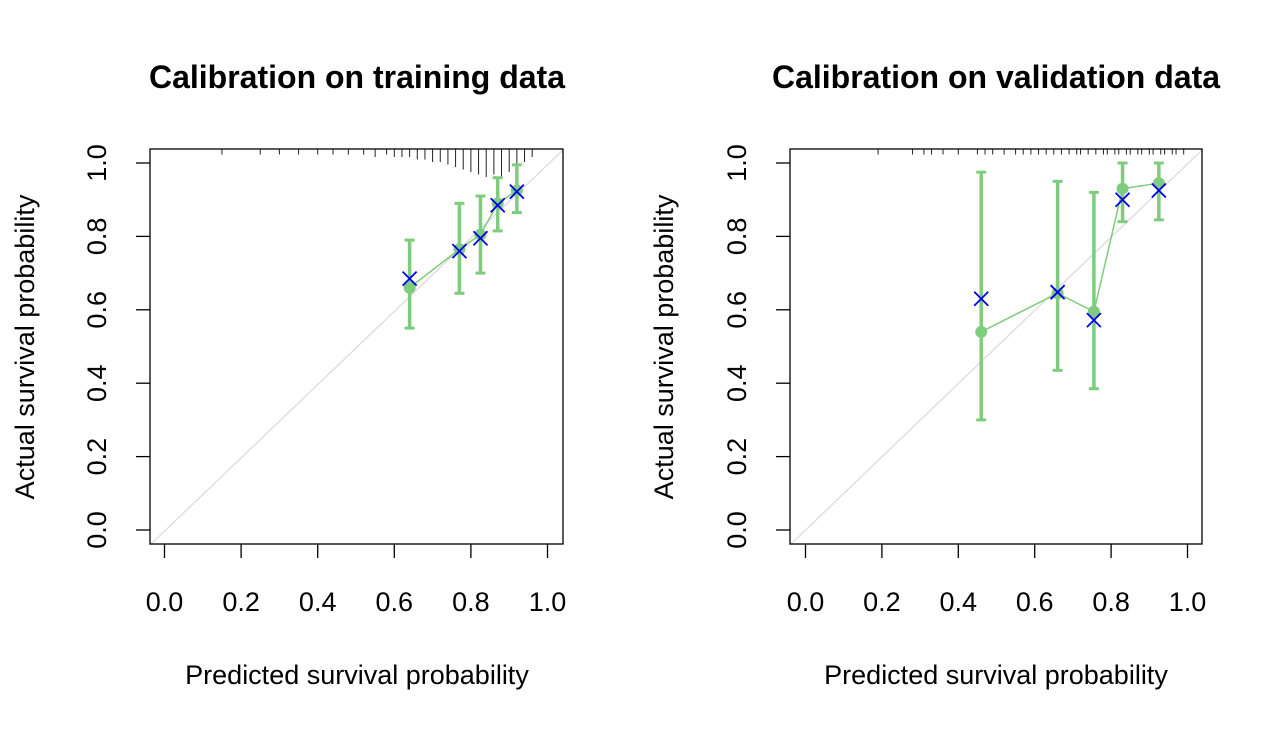 This screenshot has width=1280, height=731. What do you see at coordinates (357, 77) in the screenshot?
I see `chart-title: Calibration on training data` at bounding box center [357, 77].